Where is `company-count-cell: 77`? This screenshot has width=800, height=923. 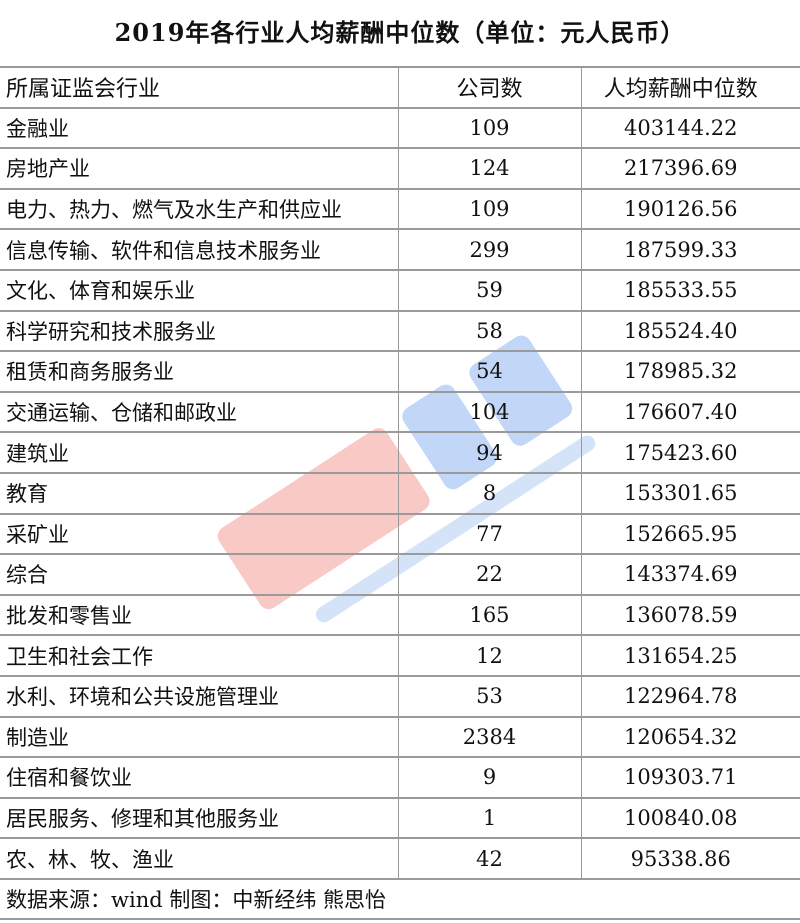 company-count-cell: 77 is located at coordinates (489, 534).